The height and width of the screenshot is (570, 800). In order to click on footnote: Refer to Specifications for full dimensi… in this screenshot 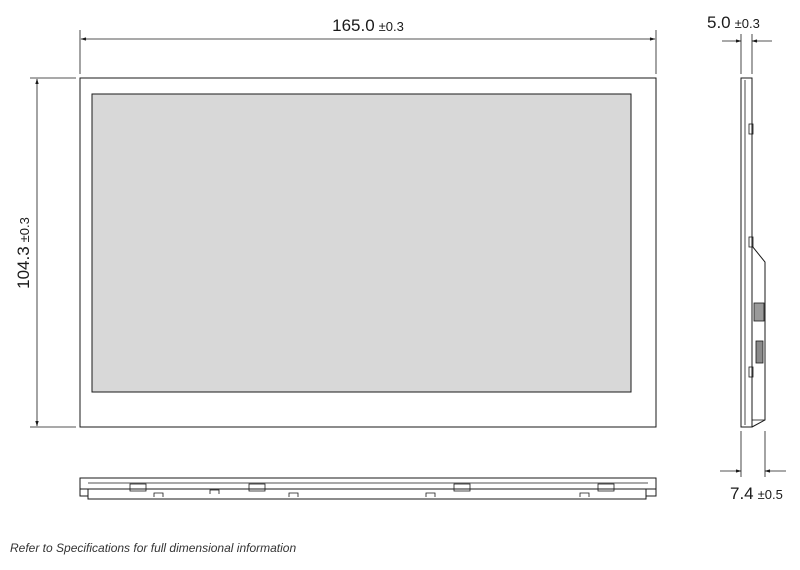, I will do `click(153, 548)`.